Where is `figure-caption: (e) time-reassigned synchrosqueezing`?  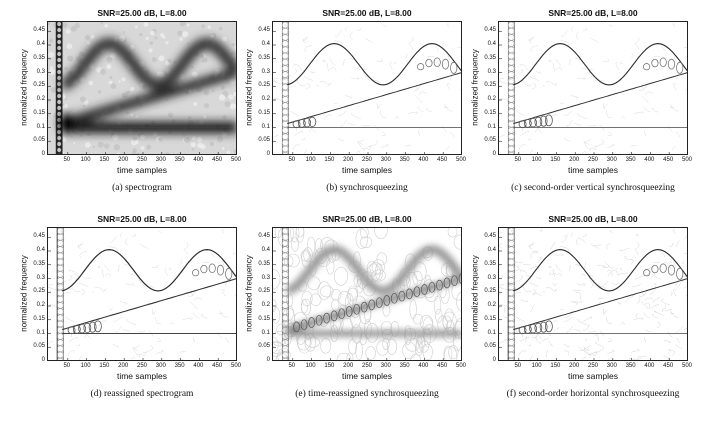
figure-caption: (e) time-reassigned synchrosqueezing is located at coordinates (367, 394).